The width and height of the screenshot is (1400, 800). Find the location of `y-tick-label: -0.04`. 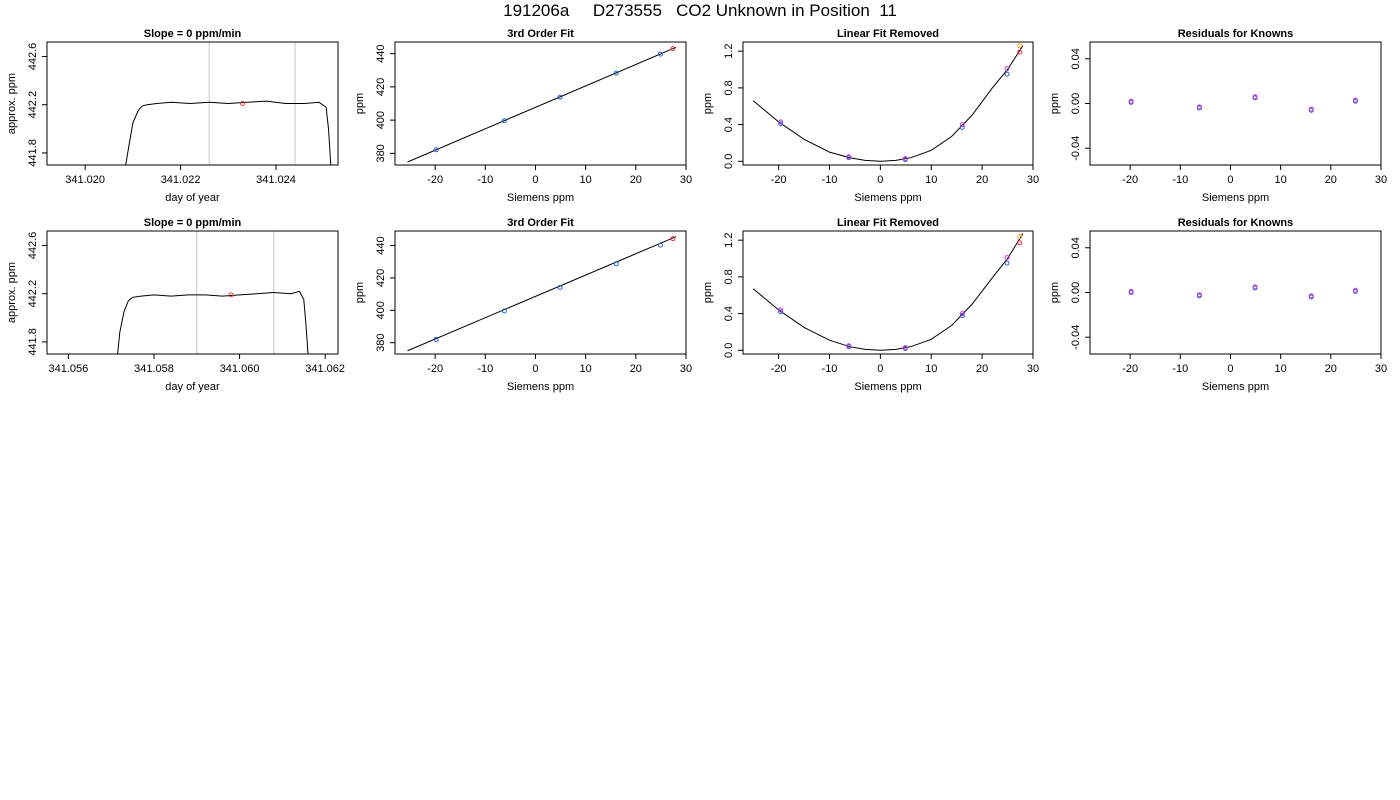

y-tick-label: -0.04 is located at coordinates (1076, 148).